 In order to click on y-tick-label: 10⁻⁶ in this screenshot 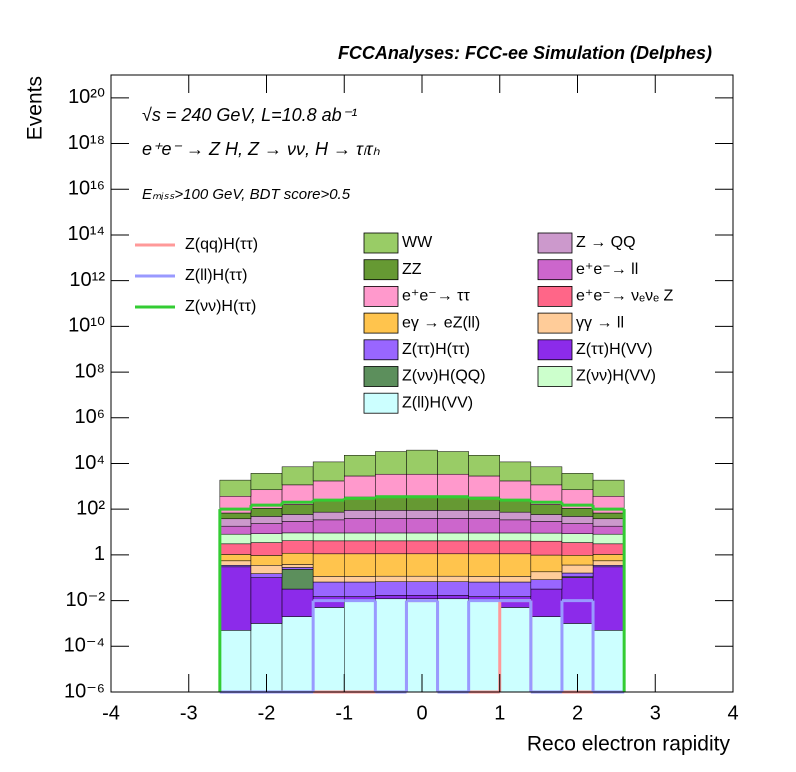, I will do `click(84, 691)`.